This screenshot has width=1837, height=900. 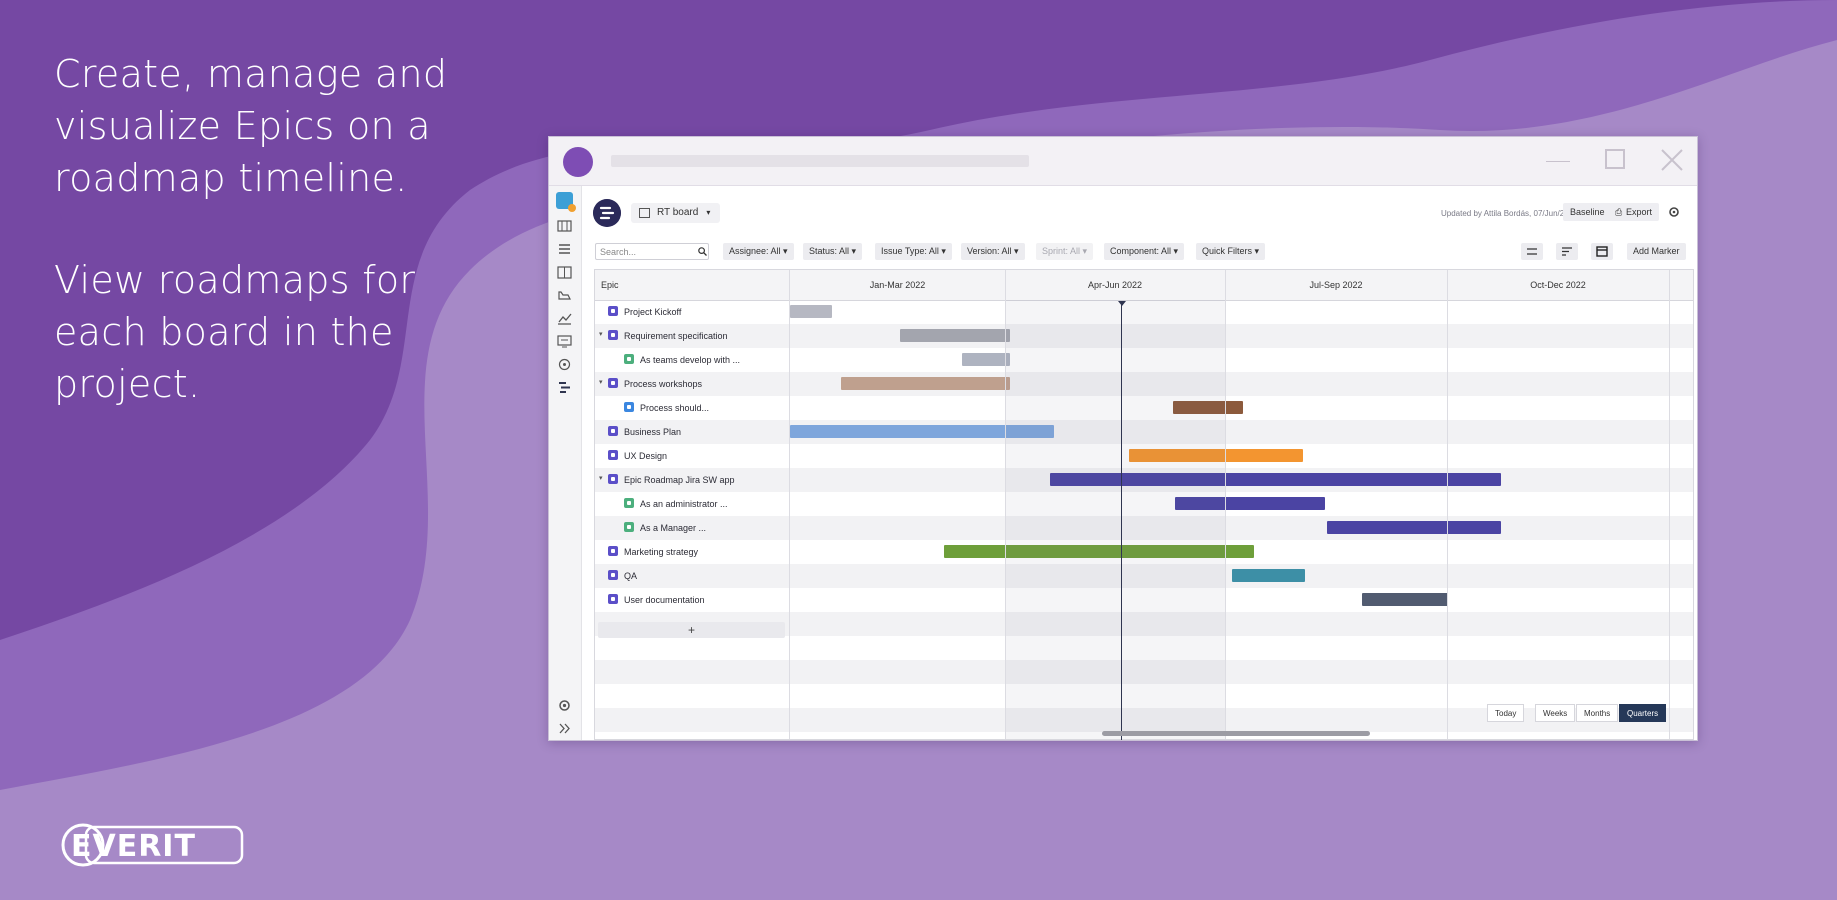 What do you see at coordinates (1144, 251) in the screenshot?
I see `component-filter: Component: All ▾` at bounding box center [1144, 251].